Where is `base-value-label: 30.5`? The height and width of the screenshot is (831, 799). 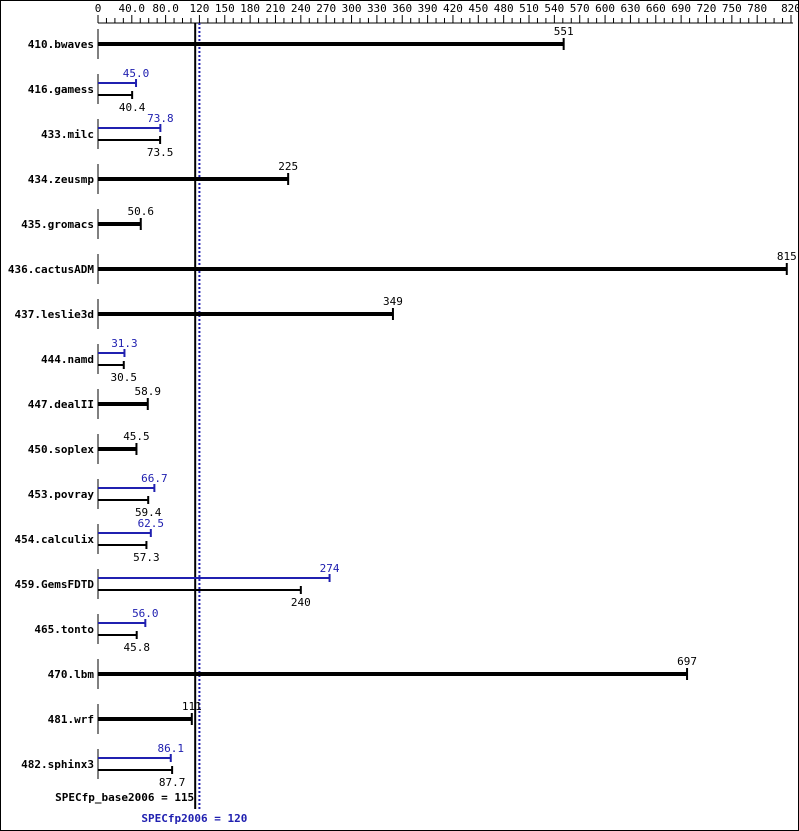 base-value-label: 30.5 is located at coordinates (124, 377).